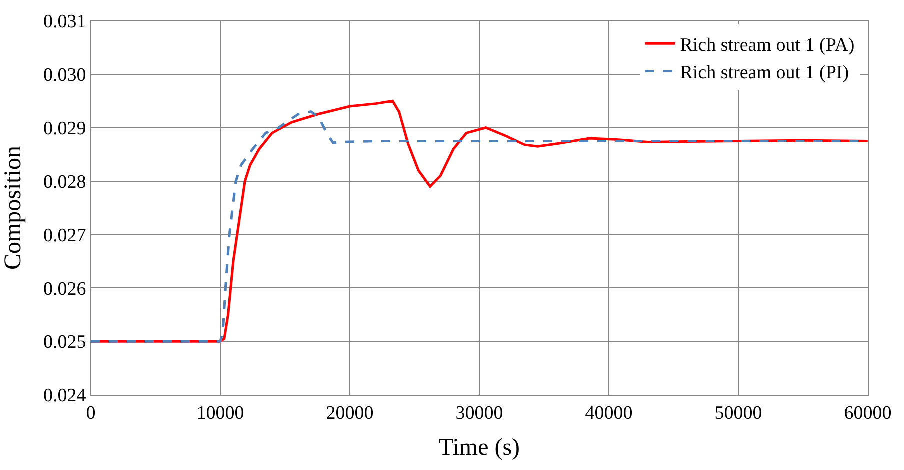 This screenshot has width=904, height=470. I want to click on x-tick-label: 50000, so click(738, 413).